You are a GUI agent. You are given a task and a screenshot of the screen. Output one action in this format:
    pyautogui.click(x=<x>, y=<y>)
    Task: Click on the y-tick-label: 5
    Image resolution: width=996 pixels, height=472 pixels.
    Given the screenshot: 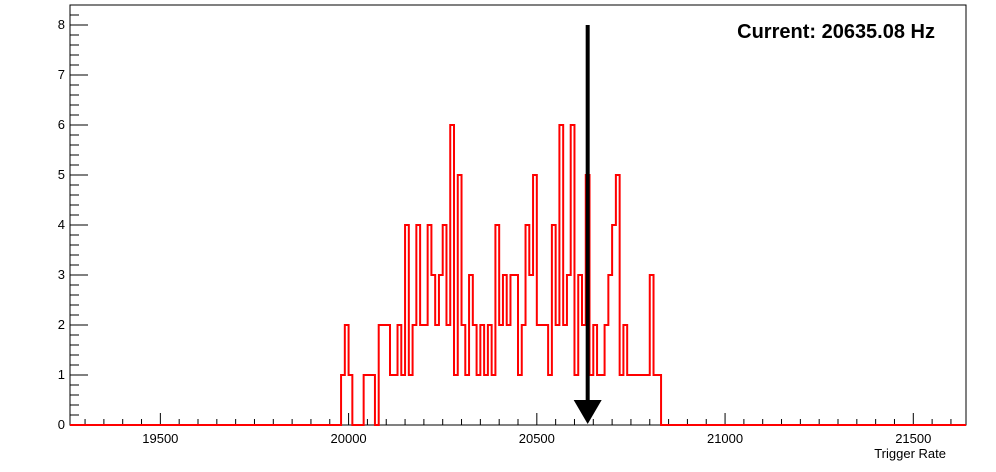 What is the action you would take?
    pyautogui.click(x=61, y=174)
    